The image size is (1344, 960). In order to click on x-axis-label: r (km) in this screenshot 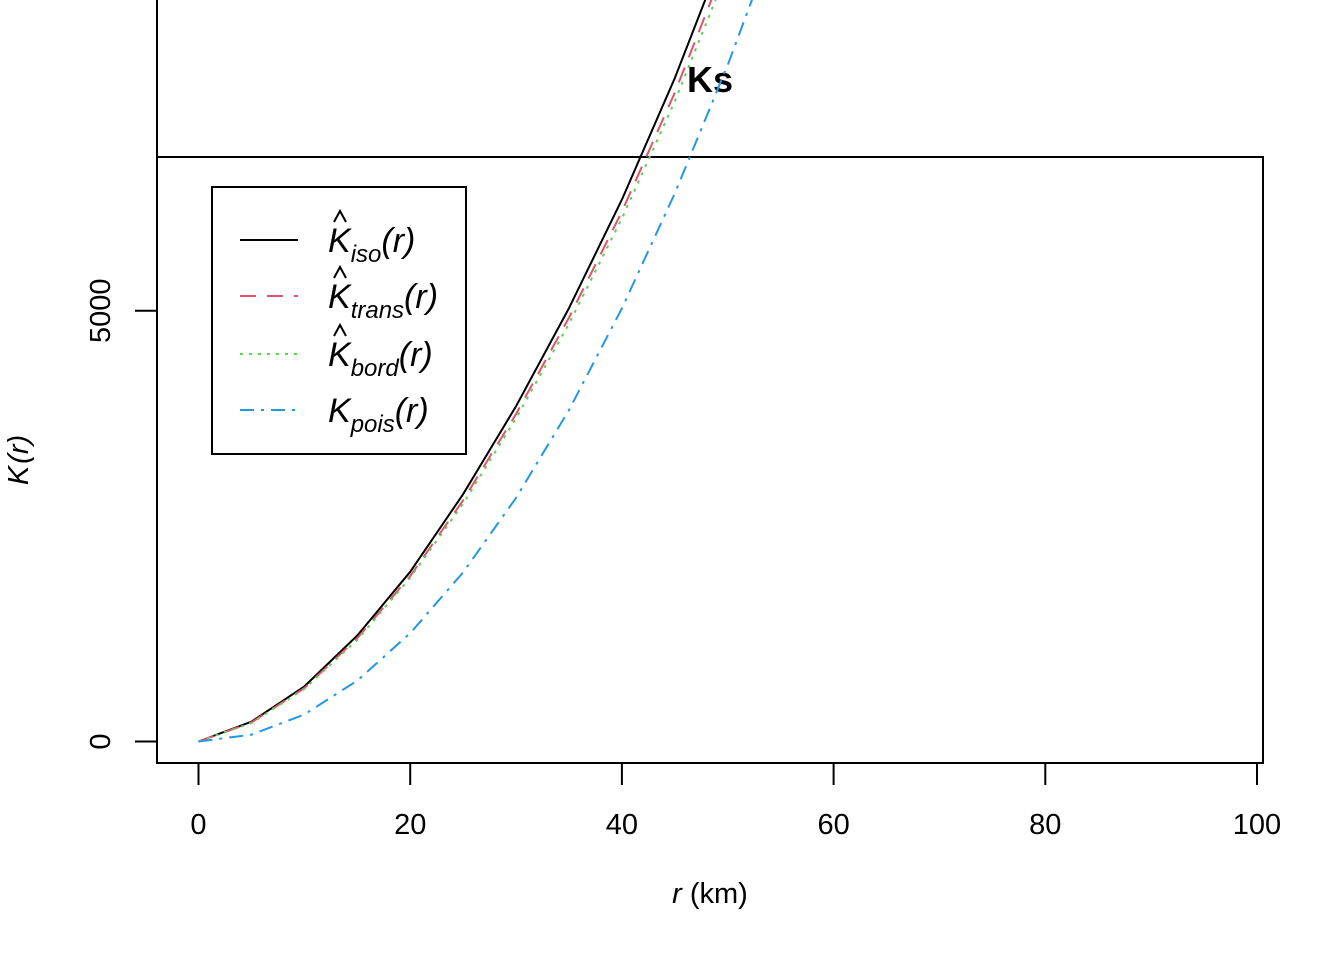, I will do `click(710, 894)`.